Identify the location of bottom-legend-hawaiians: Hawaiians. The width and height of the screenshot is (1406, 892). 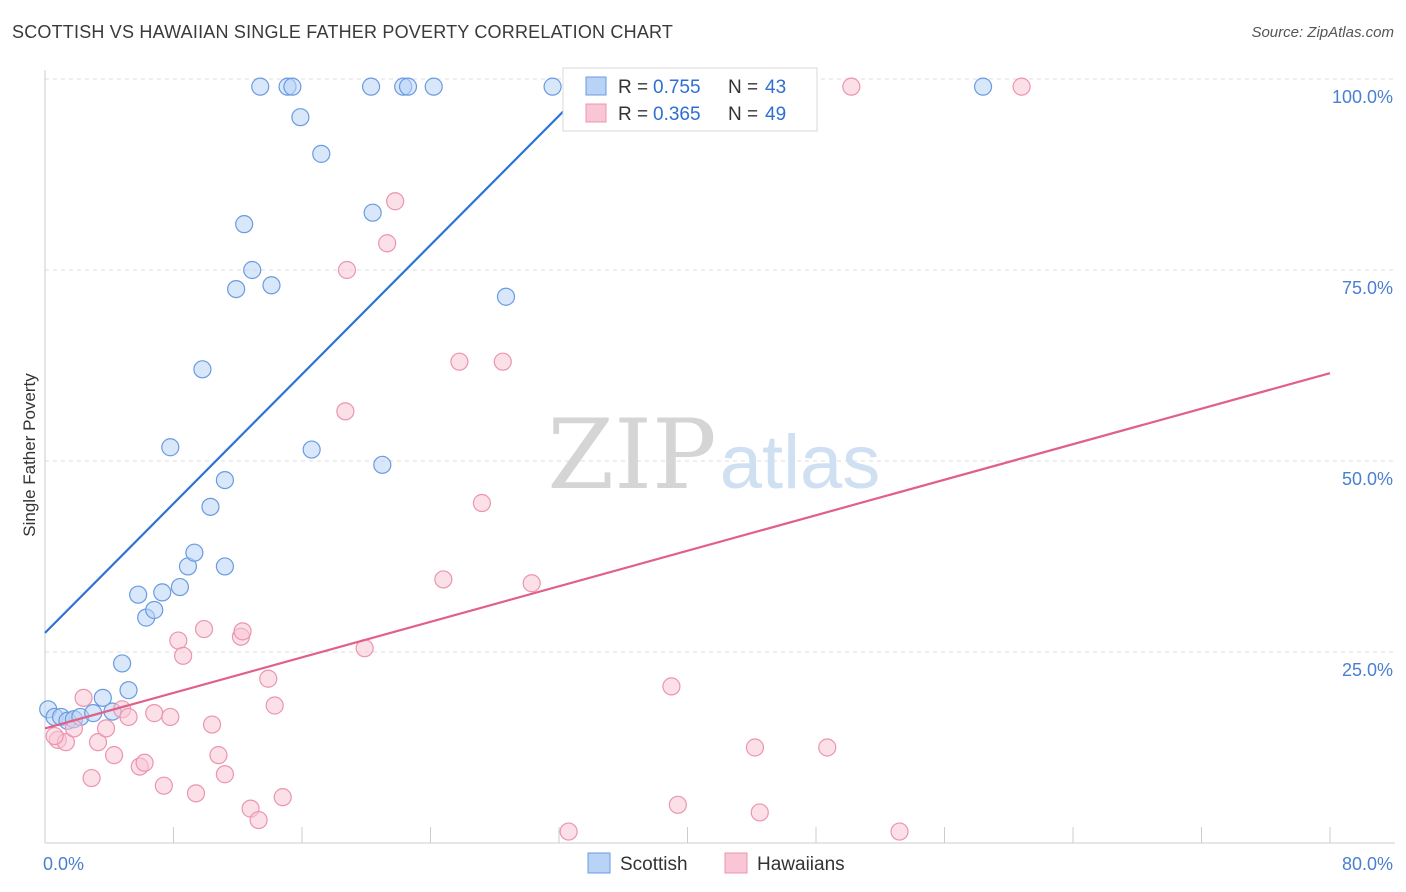
(801, 864).